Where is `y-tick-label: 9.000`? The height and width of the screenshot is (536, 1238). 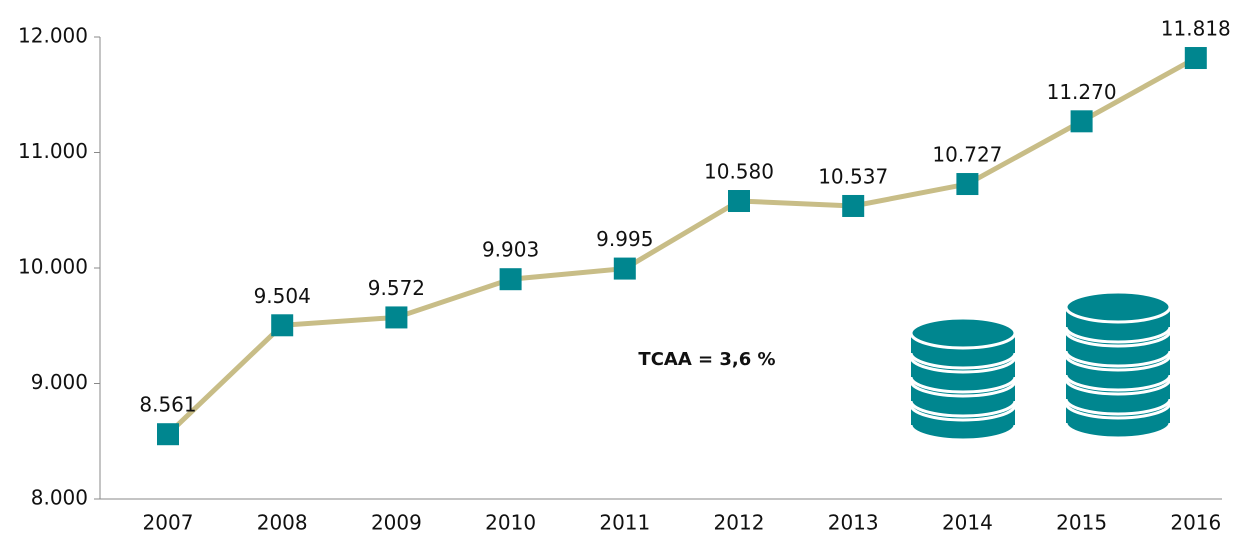
y-tick-label: 9.000 is located at coordinates (59, 382).